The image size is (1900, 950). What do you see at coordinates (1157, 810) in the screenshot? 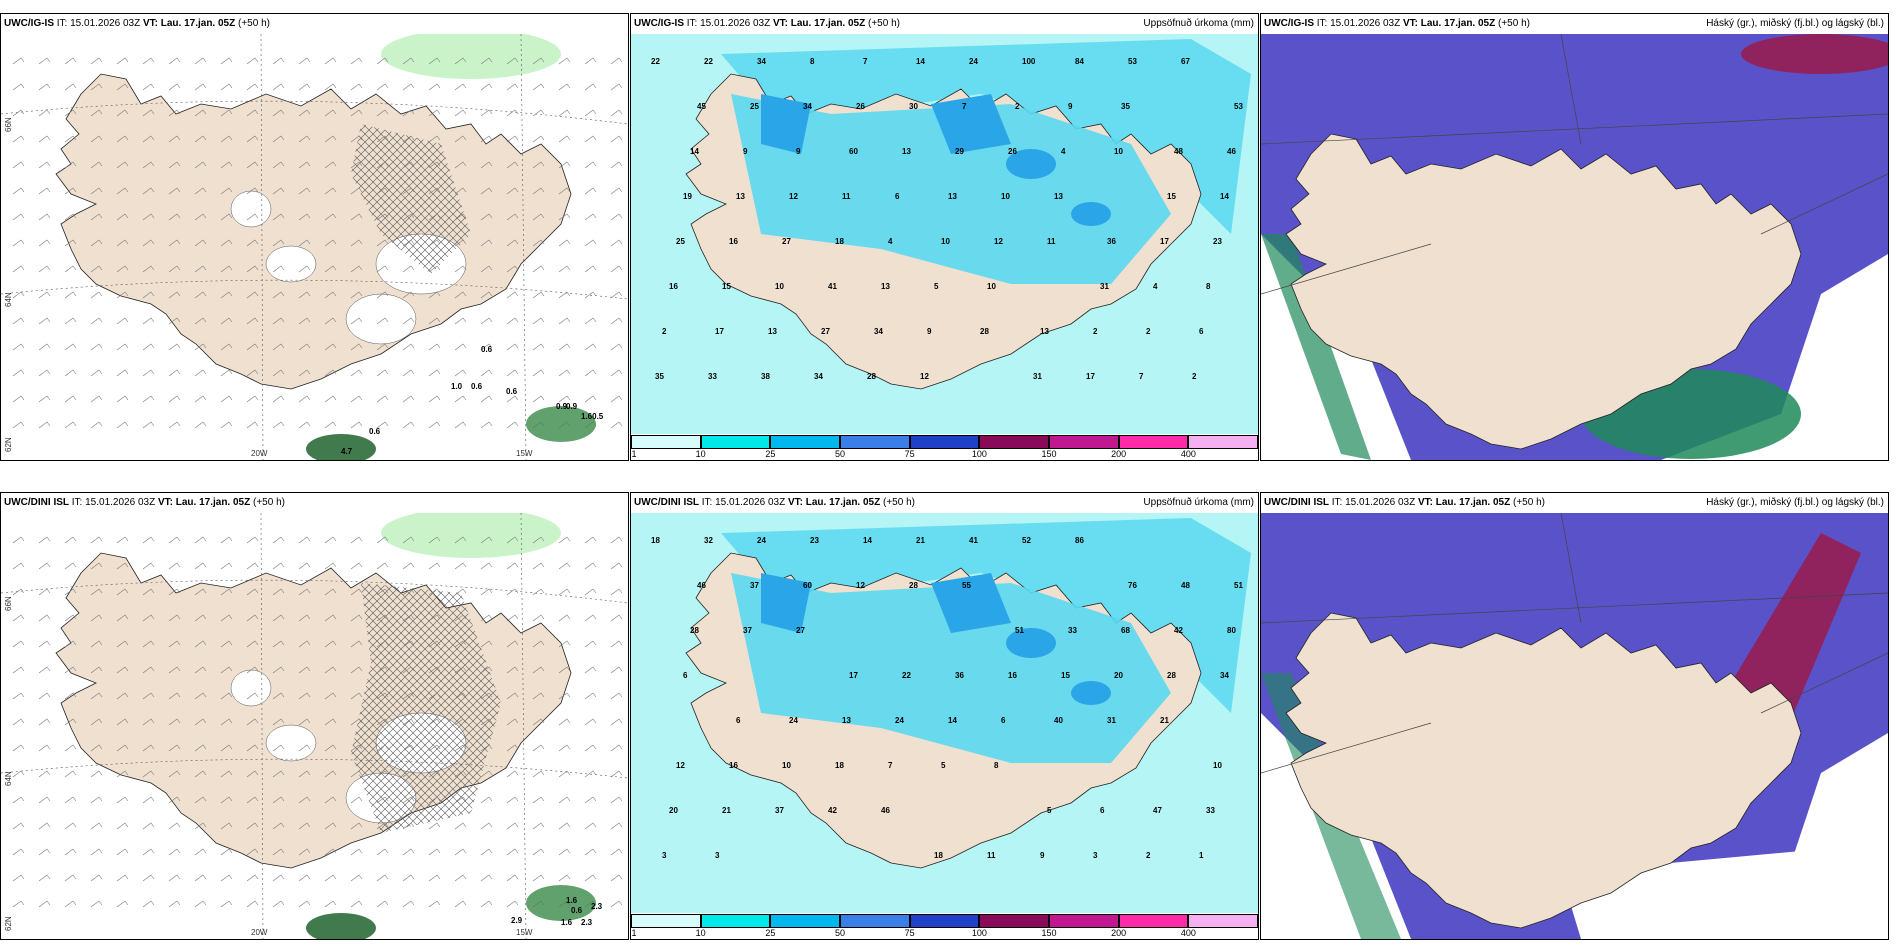
I see `precip-value: 47` at bounding box center [1157, 810].